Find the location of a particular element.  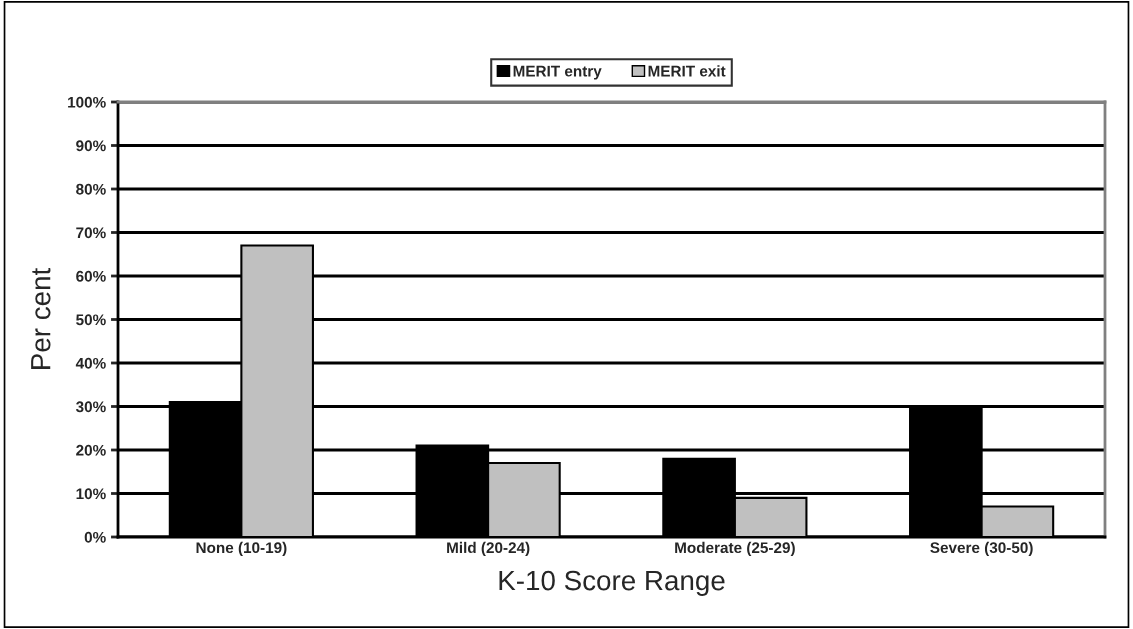

y-tick-label: 100% is located at coordinates (87, 102).